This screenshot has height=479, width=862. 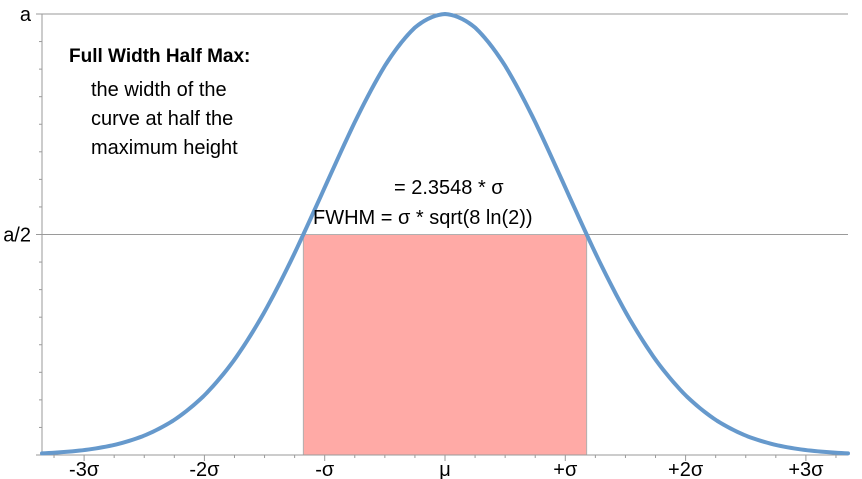 What do you see at coordinates (164, 148) in the screenshot?
I see `annotation-line-3: maximum height` at bounding box center [164, 148].